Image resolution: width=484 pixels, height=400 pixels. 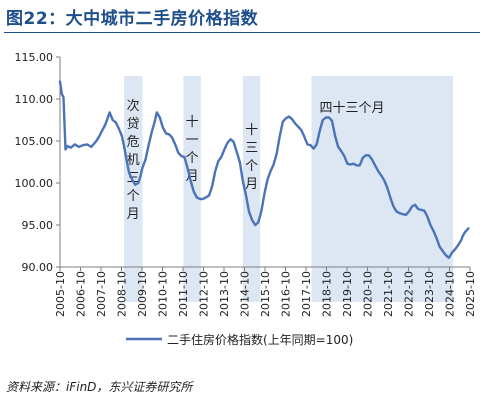 I want to click on title-divider, so click(x=242, y=32).